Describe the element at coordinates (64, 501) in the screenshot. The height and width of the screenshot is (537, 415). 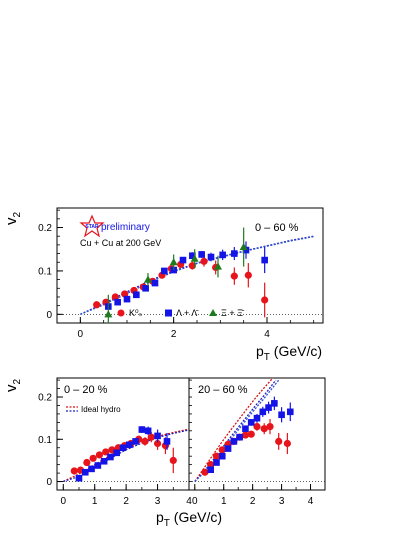
I see `bl-xtick-label: 0` at that location.